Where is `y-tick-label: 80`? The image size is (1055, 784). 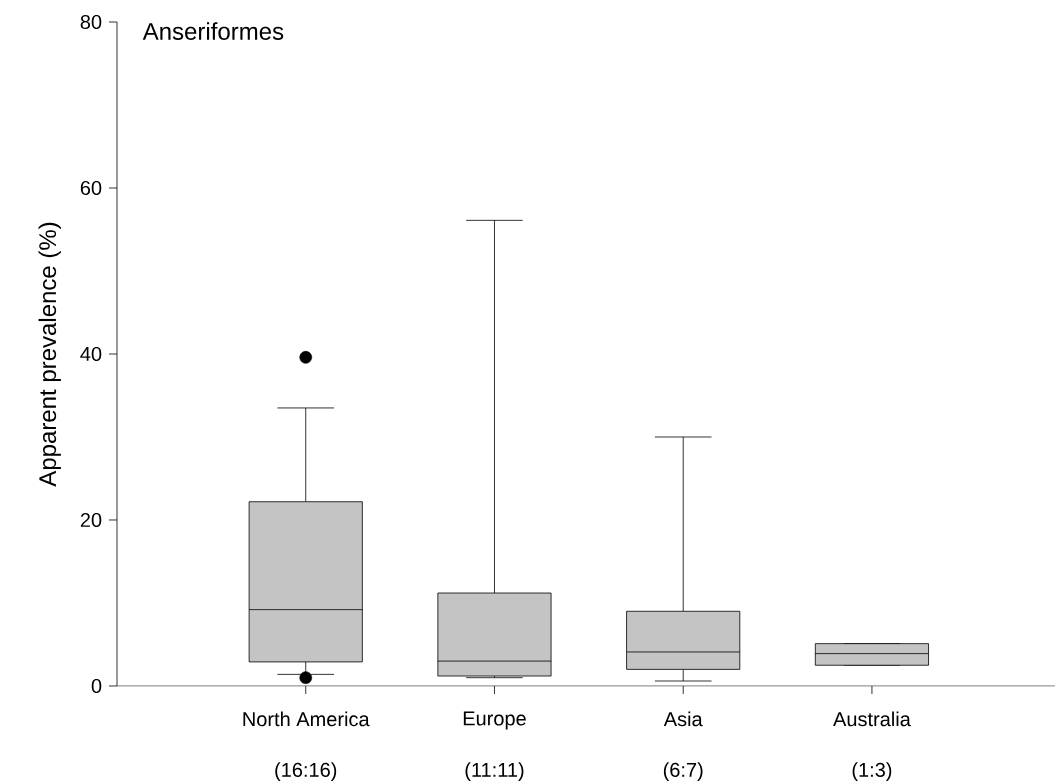 y-tick-label: 80 is located at coordinates (91, 22).